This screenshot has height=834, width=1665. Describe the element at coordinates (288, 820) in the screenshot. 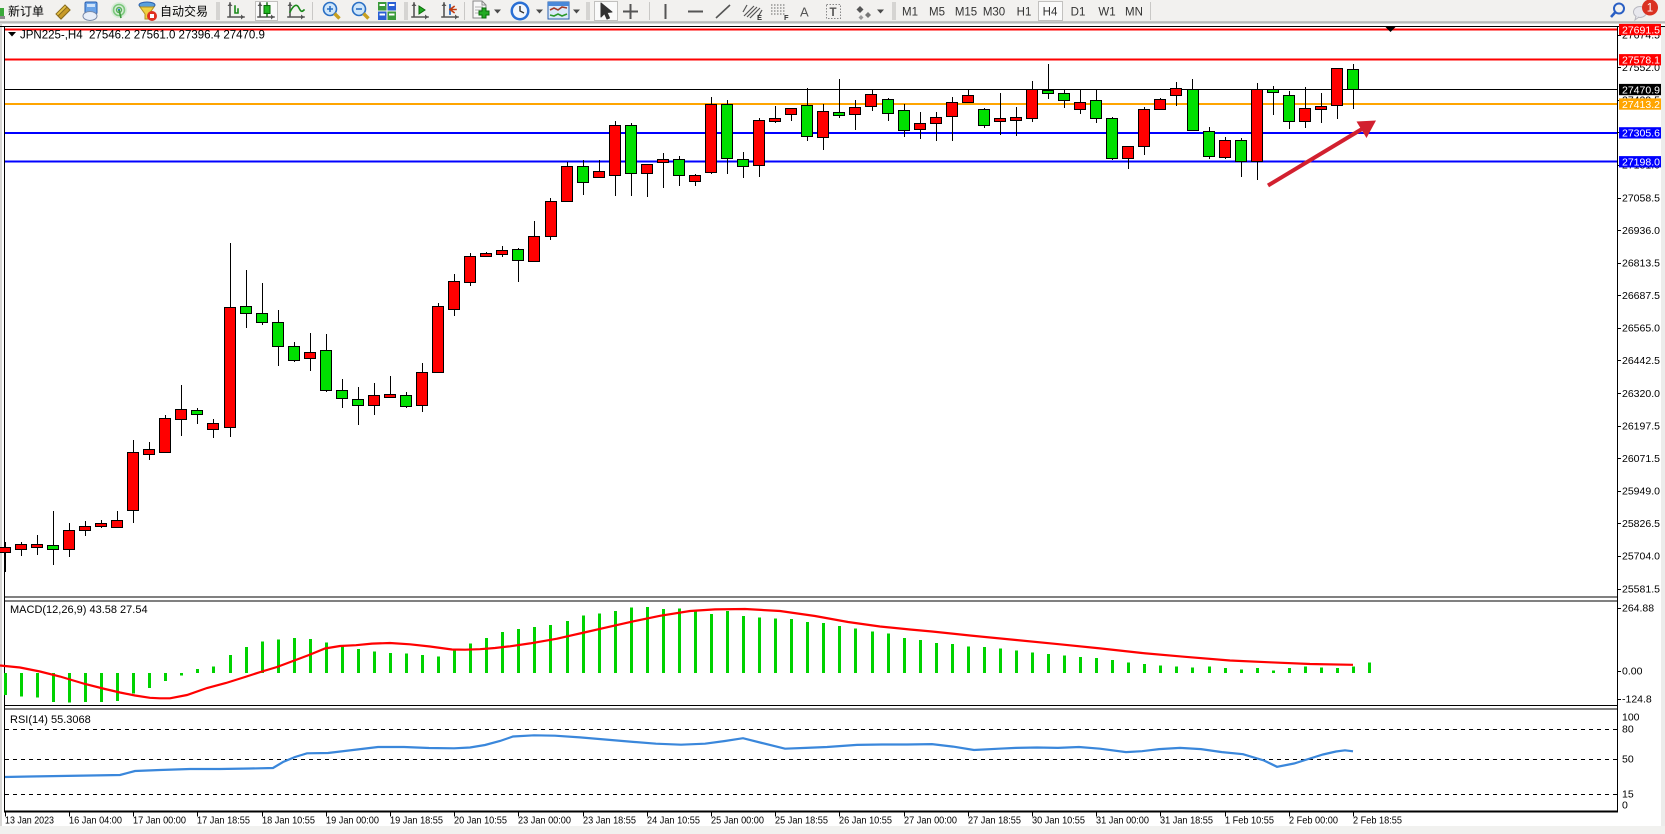

I see `svg-text: 18 Jan 10:55` at that location.